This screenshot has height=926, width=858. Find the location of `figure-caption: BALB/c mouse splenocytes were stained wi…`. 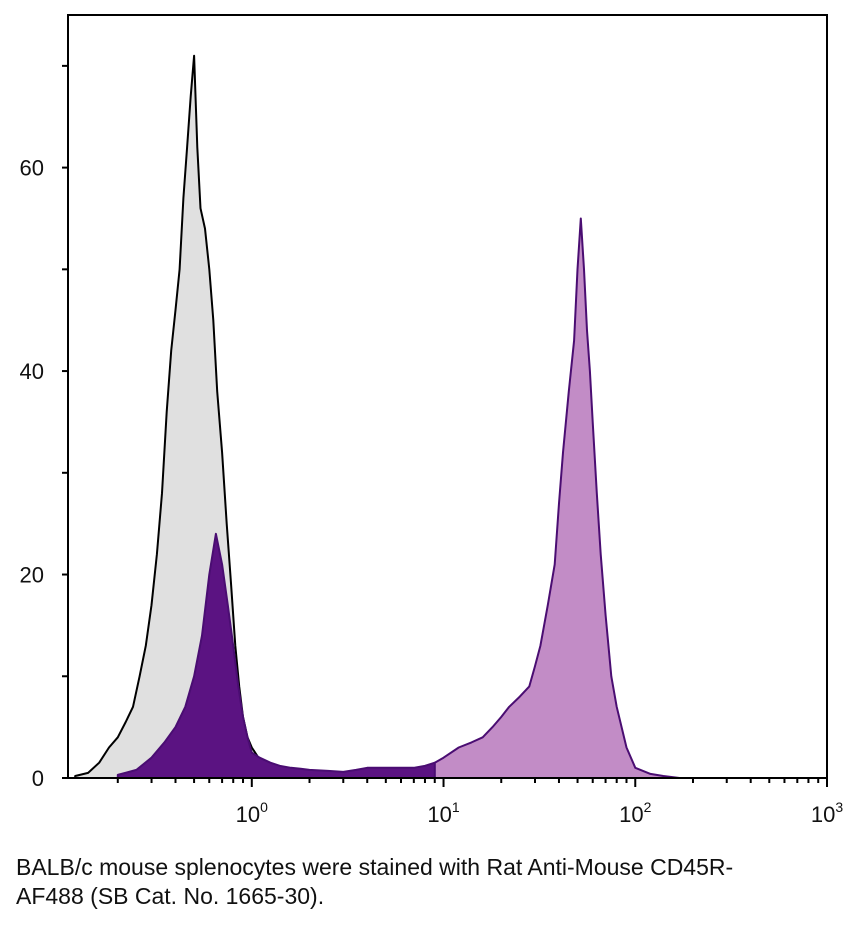

figure-caption: BALB/c mouse splenocytes were stained wi… is located at coordinates (375, 881).